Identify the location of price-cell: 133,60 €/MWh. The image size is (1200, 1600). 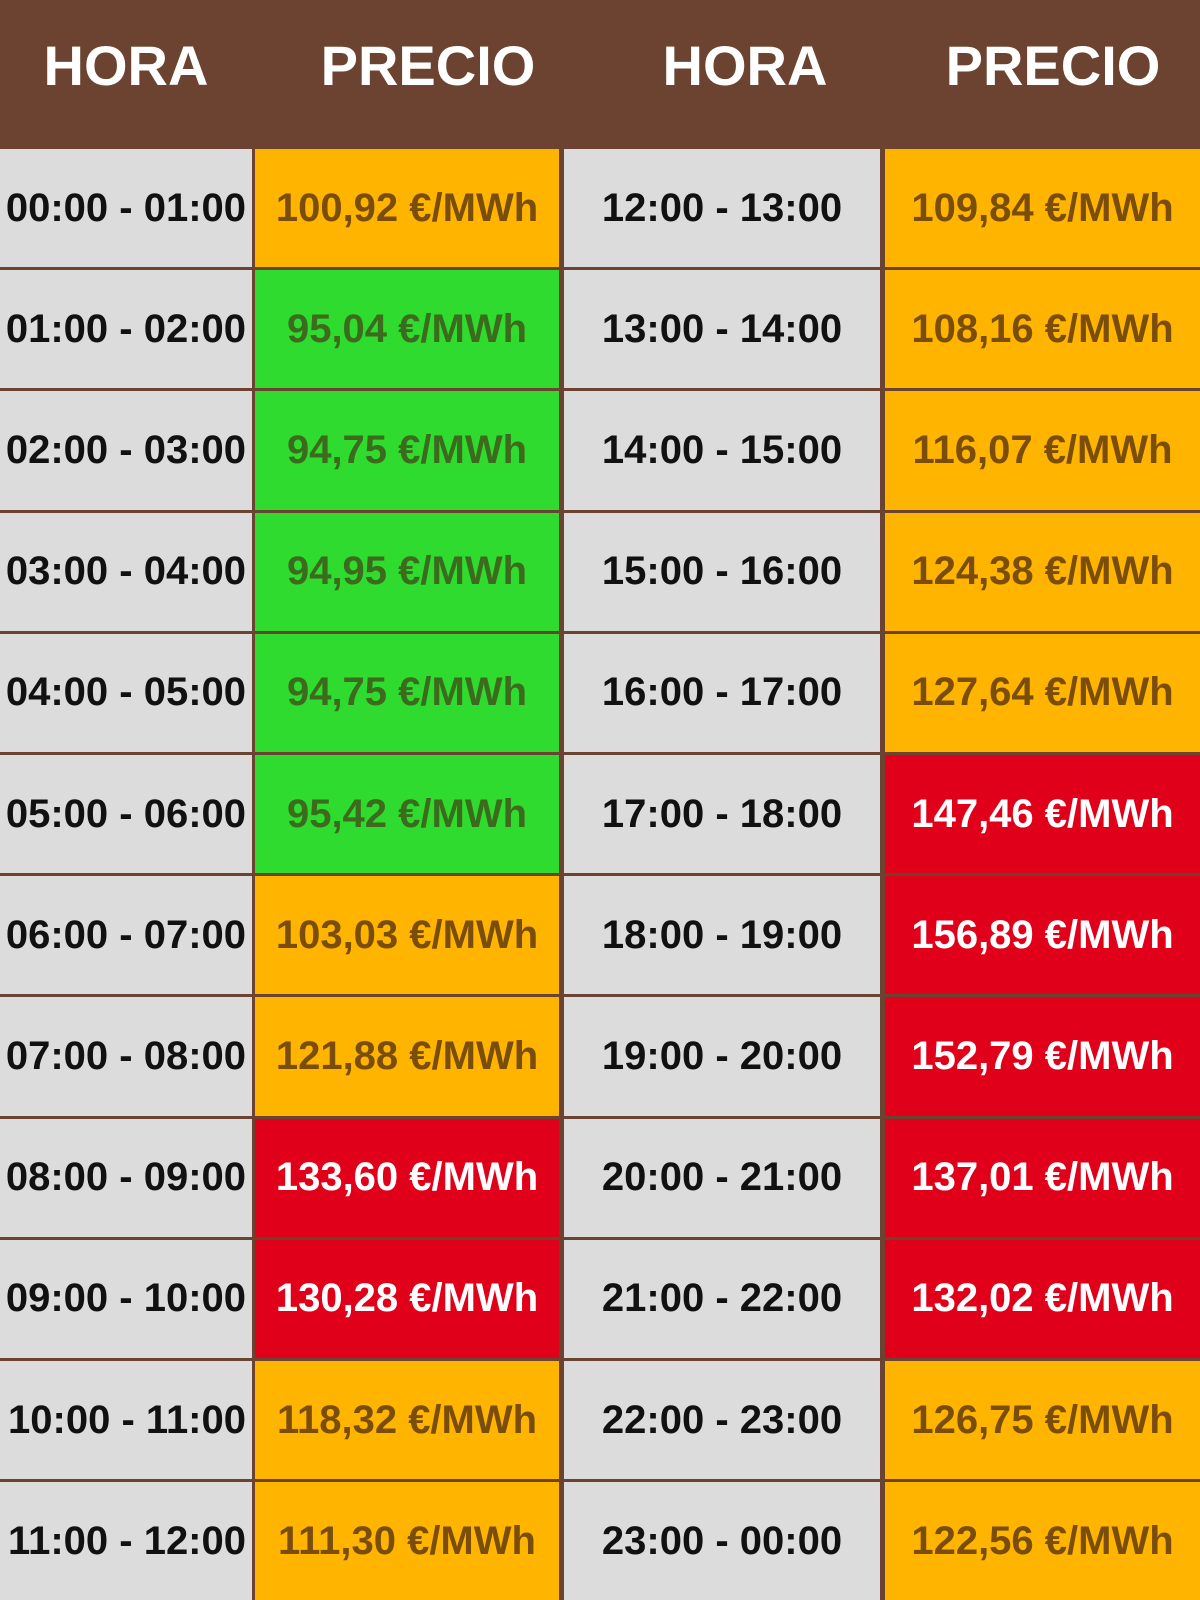
(407, 1177).